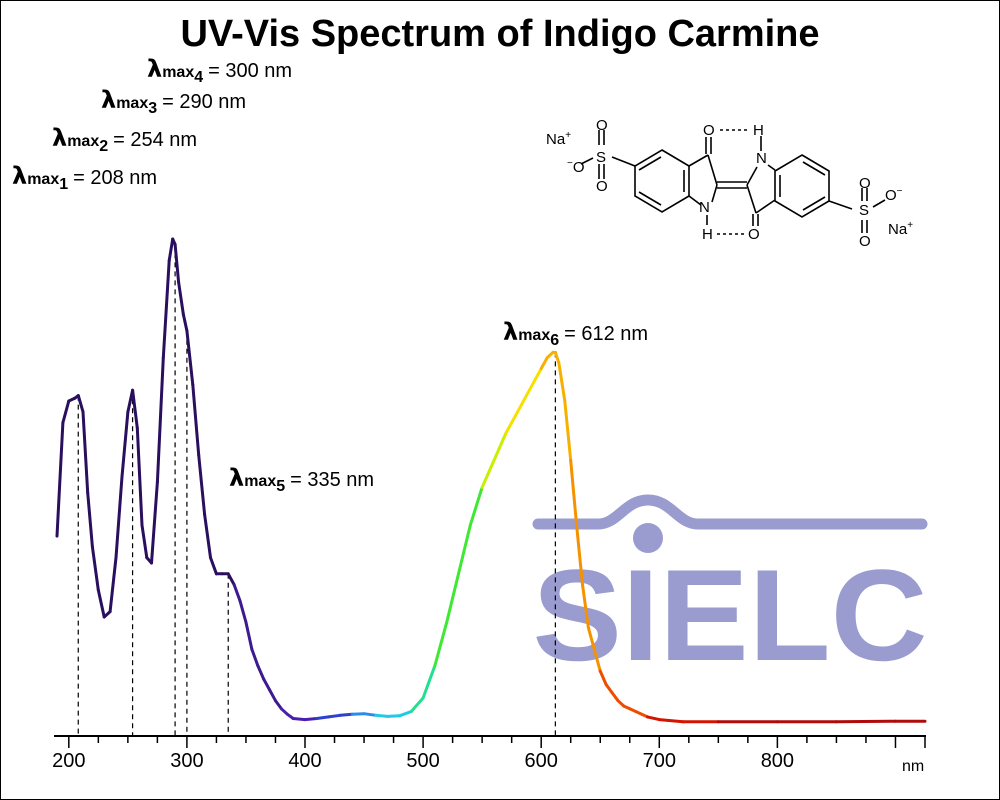 The height and width of the screenshot is (800, 1000). Describe the element at coordinates (709, 130) in the screenshot. I see `top-carbonyl-oxygen: O` at that location.